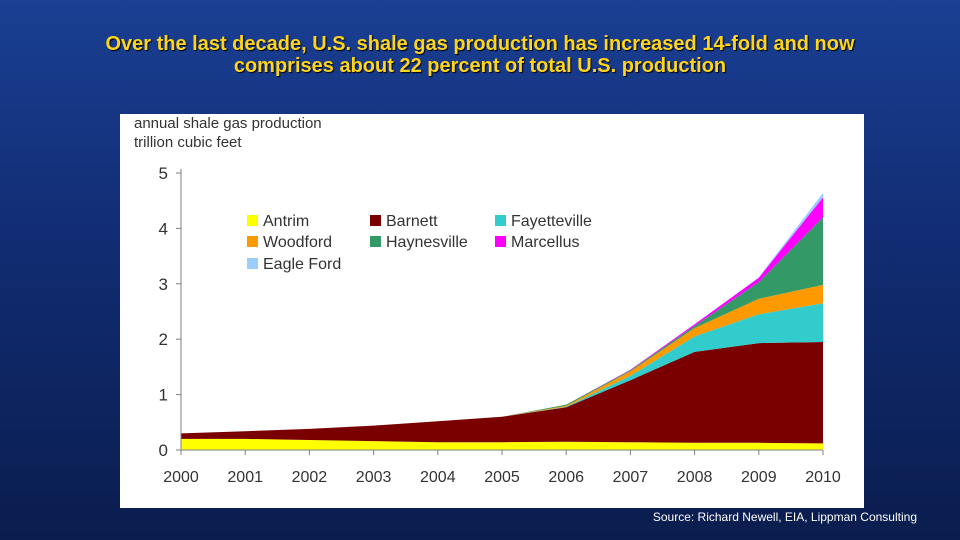 This screenshot has width=960, height=540. I want to click on y-tick-label: 5, so click(163, 173).